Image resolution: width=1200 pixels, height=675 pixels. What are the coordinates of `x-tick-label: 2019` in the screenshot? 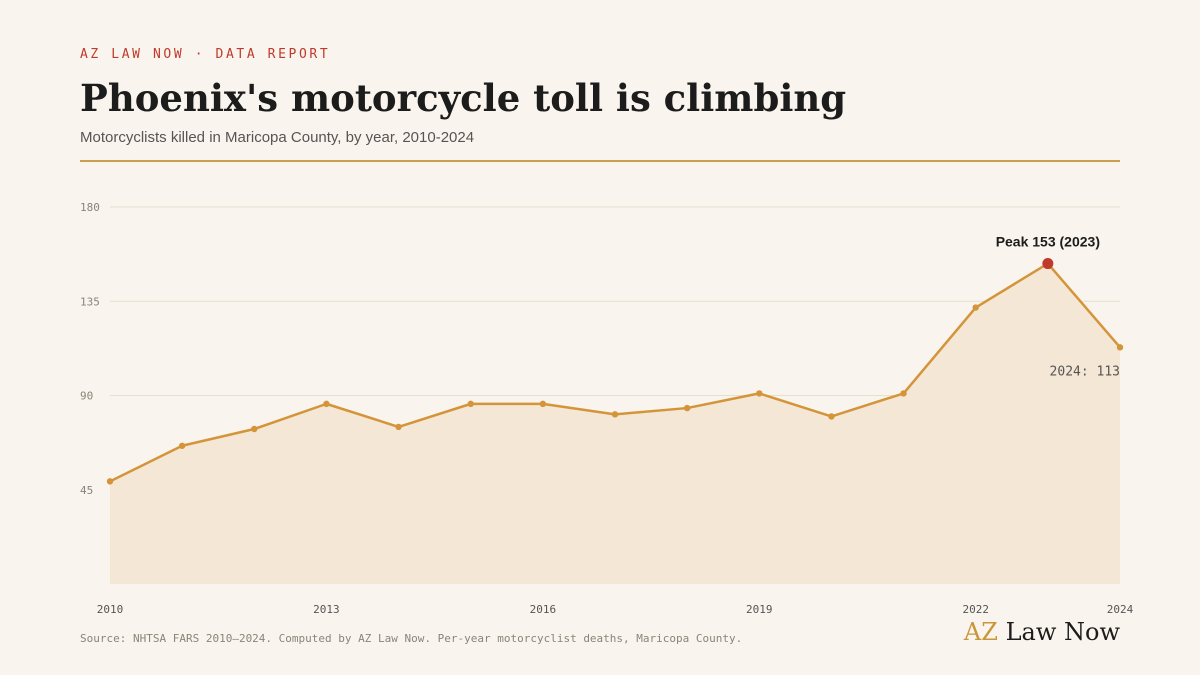 It's located at (759, 609).